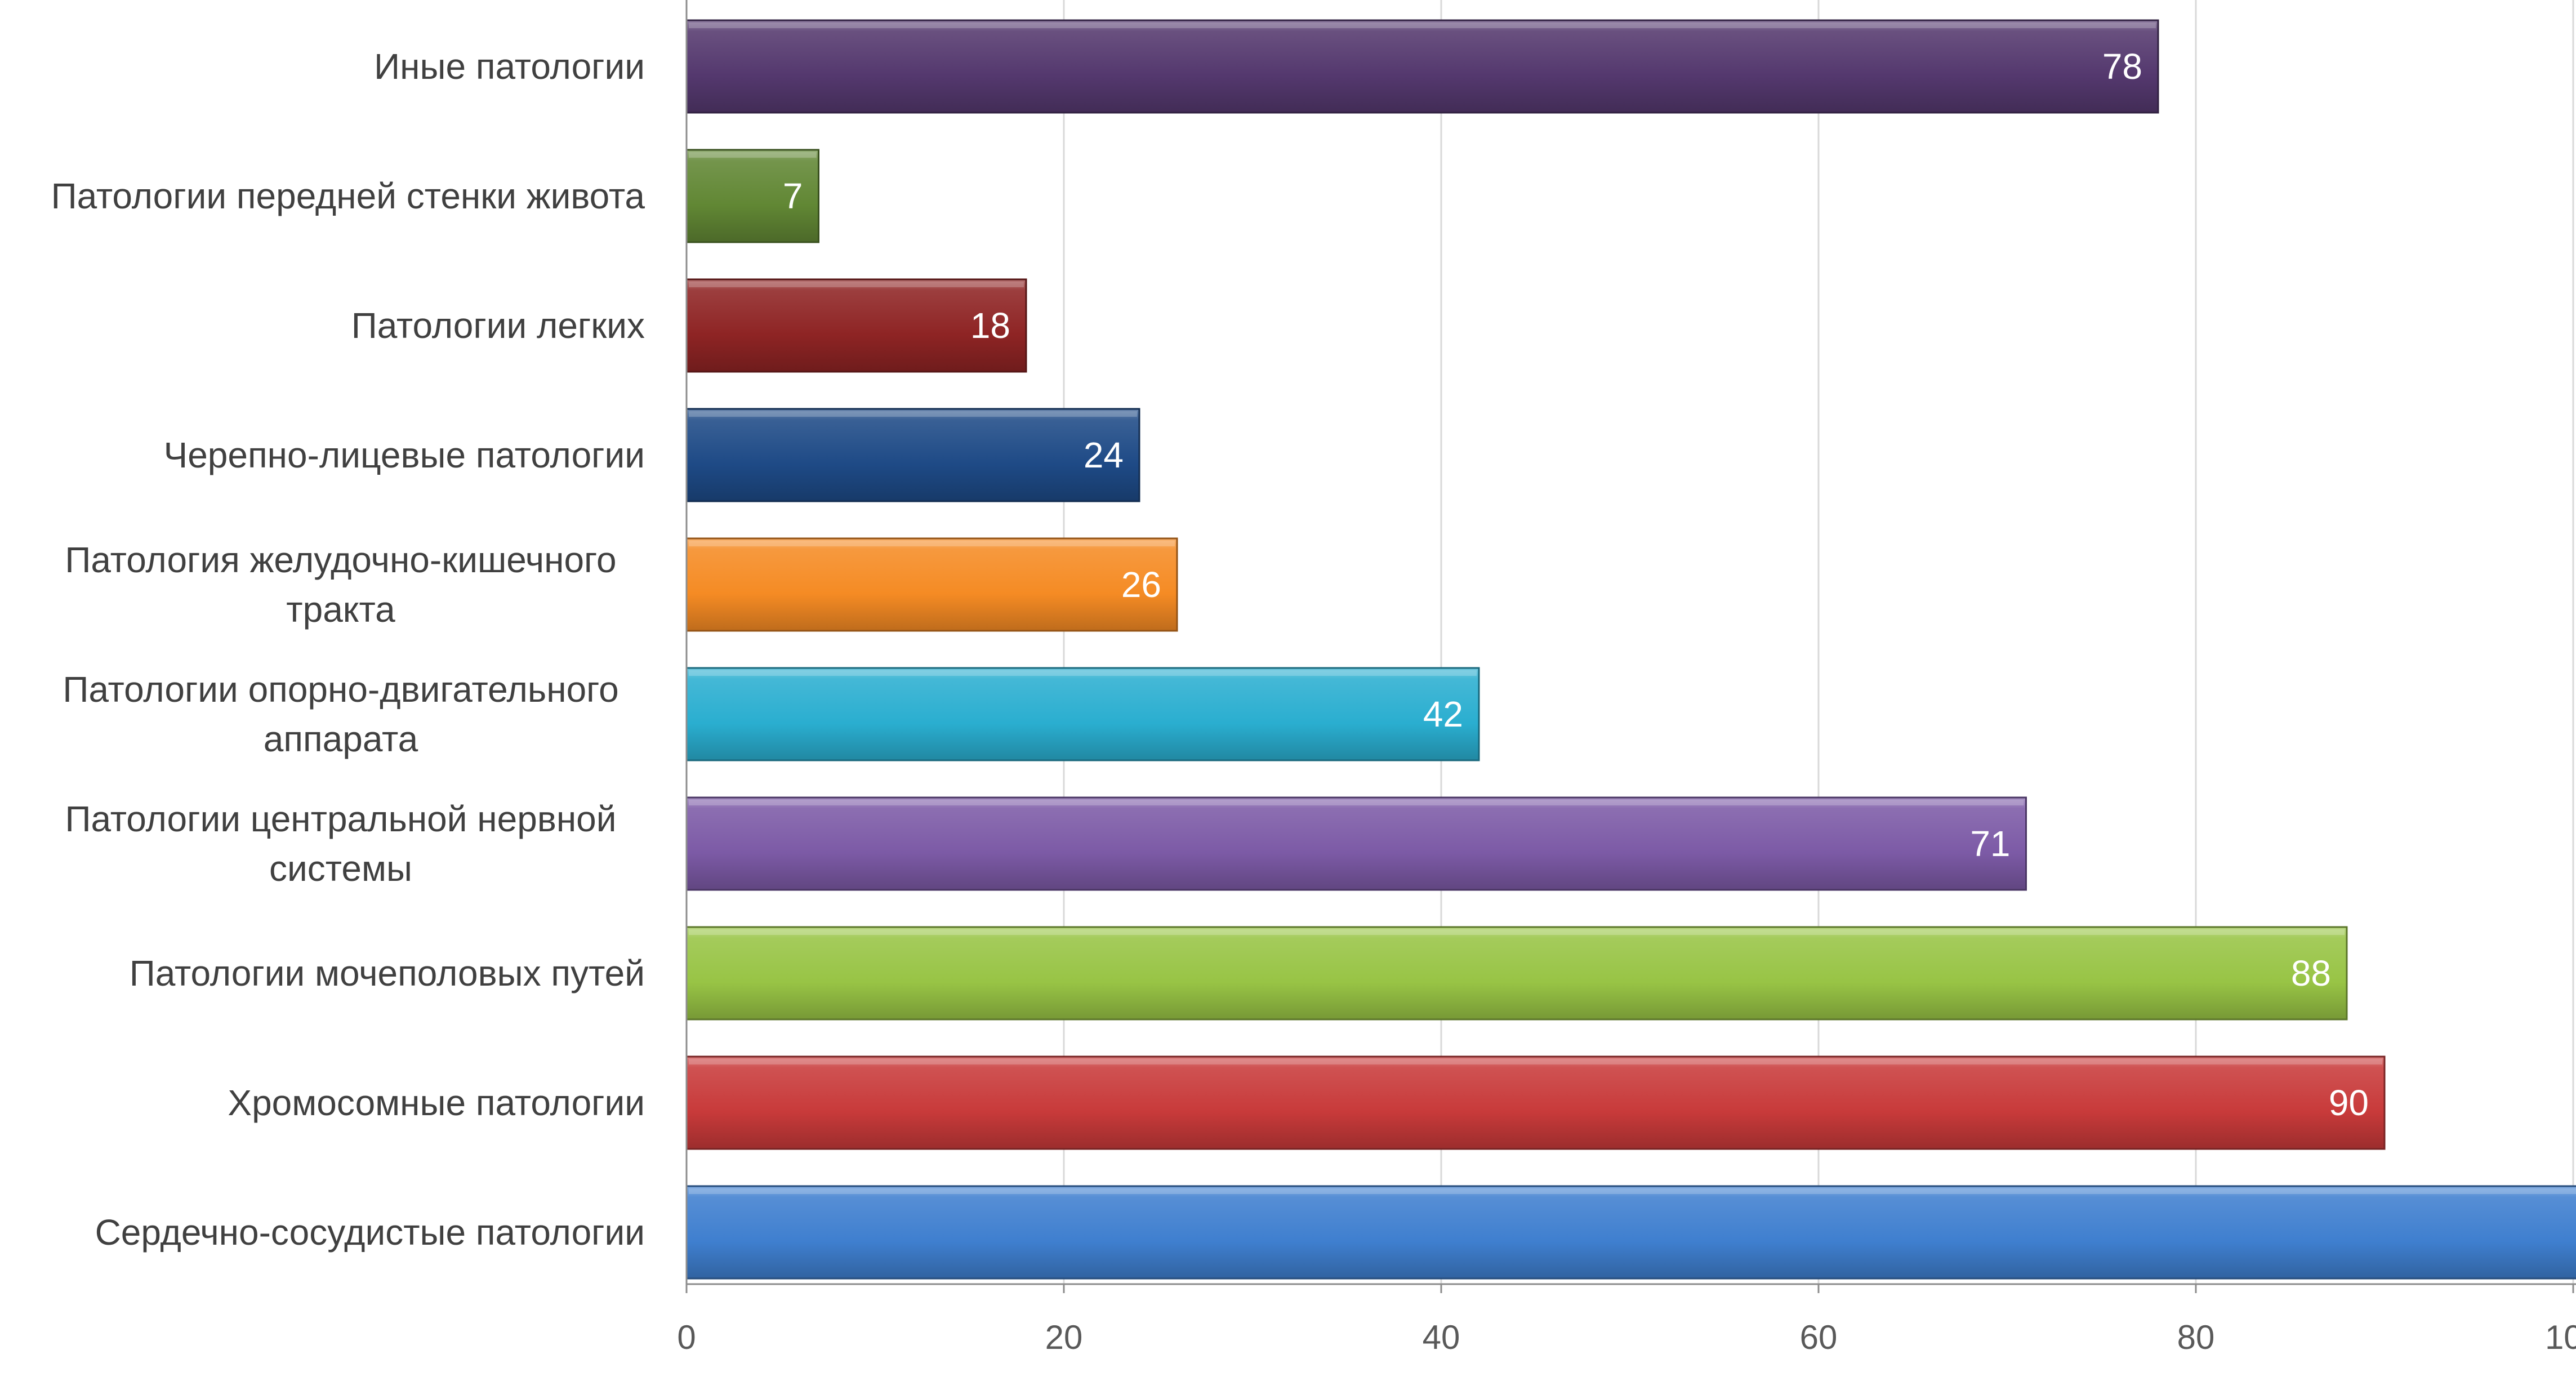 This screenshot has height=1390, width=2576. I want to click on category-label: Иные патологии, so click(509, 66).